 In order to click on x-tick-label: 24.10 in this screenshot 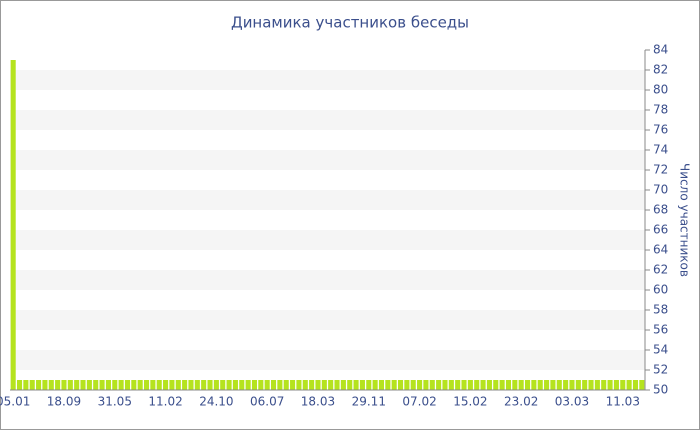, I will do `click(216, 402)`.